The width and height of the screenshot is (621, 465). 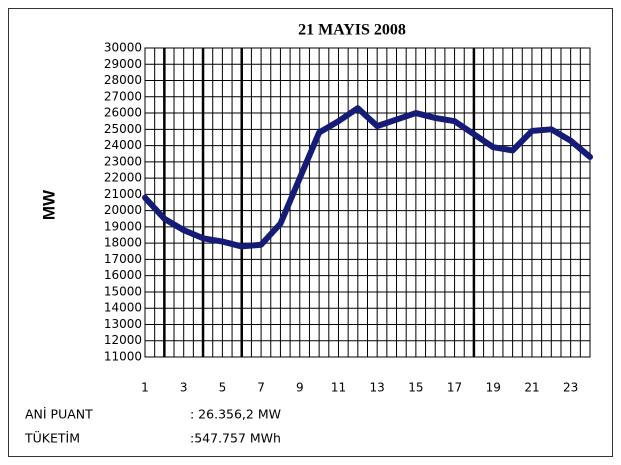 I want to click on y-tick-label: 23000, so click(x=123, y=161).